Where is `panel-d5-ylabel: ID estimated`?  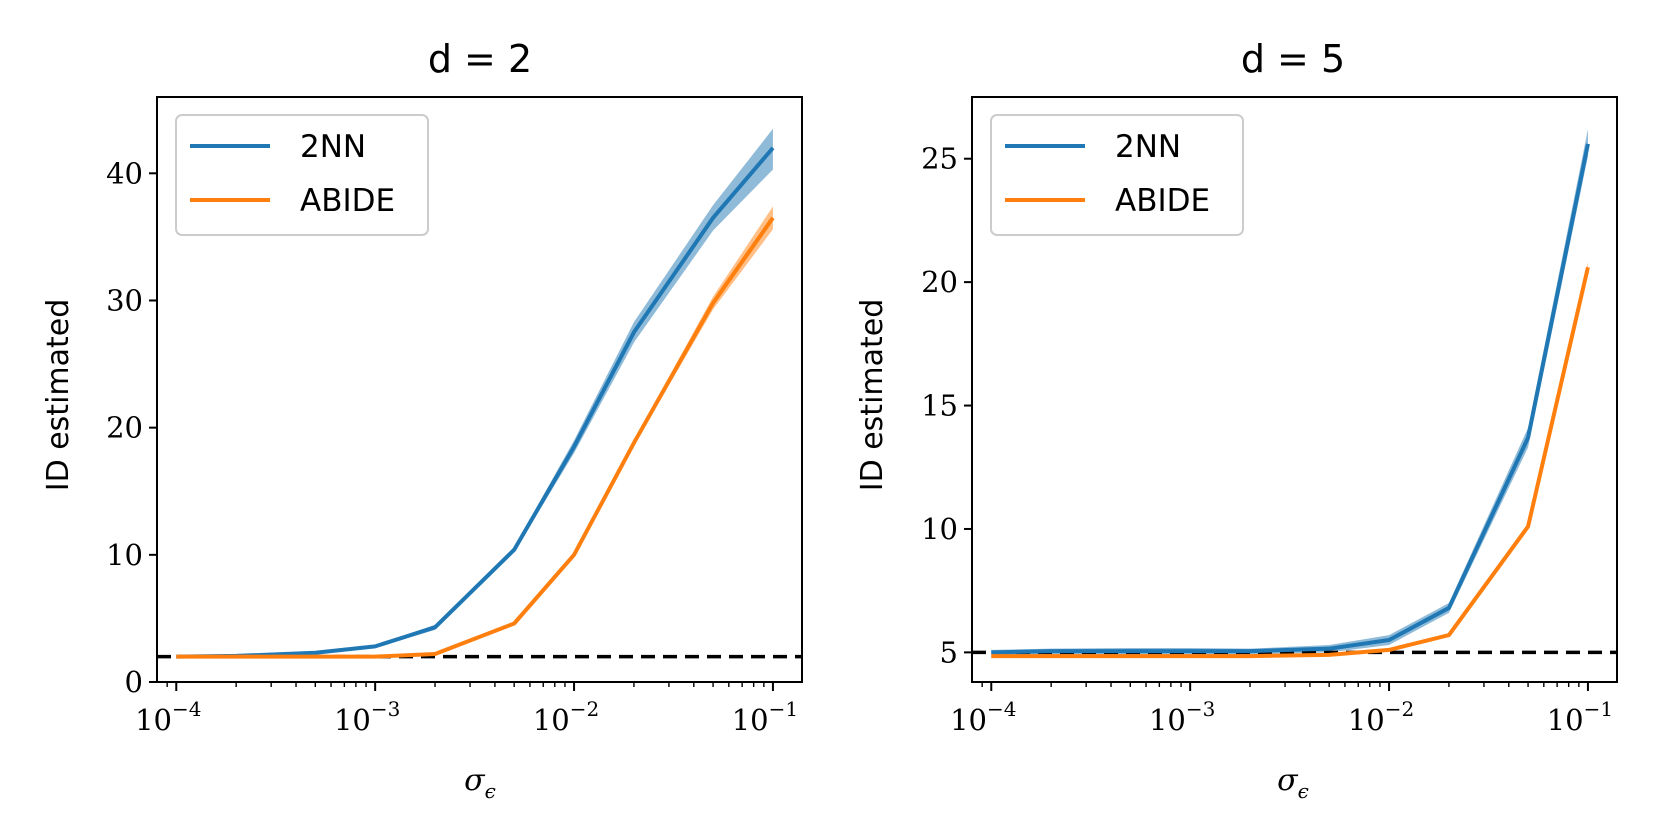
panel-d5-ylabel: ID estimated is located at coordinates (872, 395).